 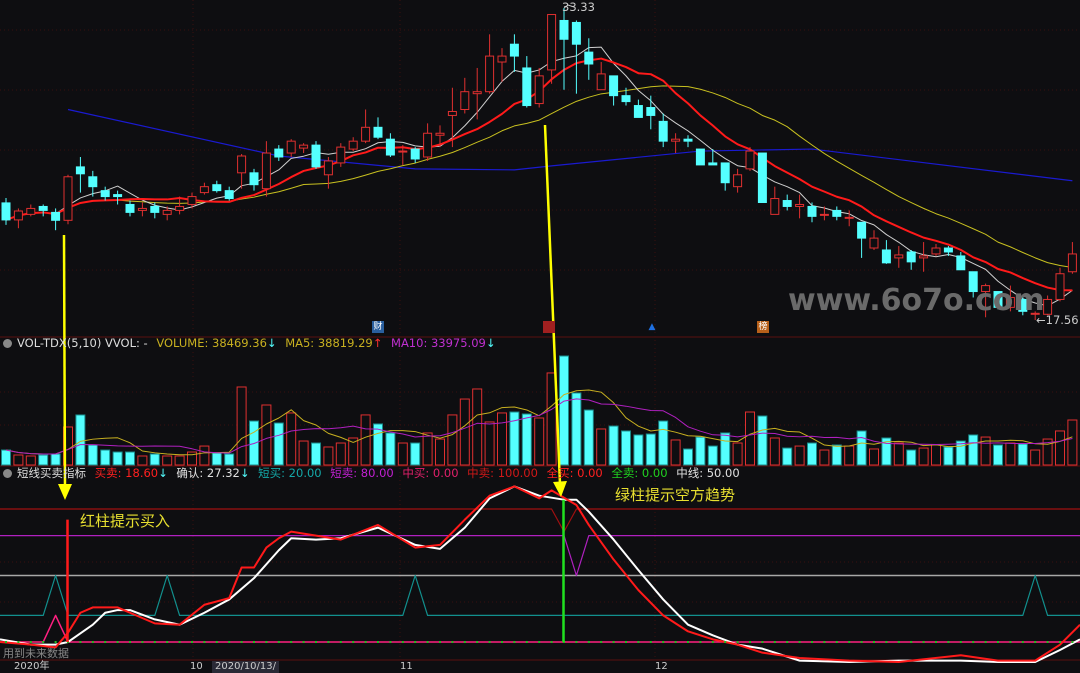 What do you see at coordinates (244, 473) in the screenshot?
I see `confirm-arrow-icon: ↓` at bounding box center [244, 473].